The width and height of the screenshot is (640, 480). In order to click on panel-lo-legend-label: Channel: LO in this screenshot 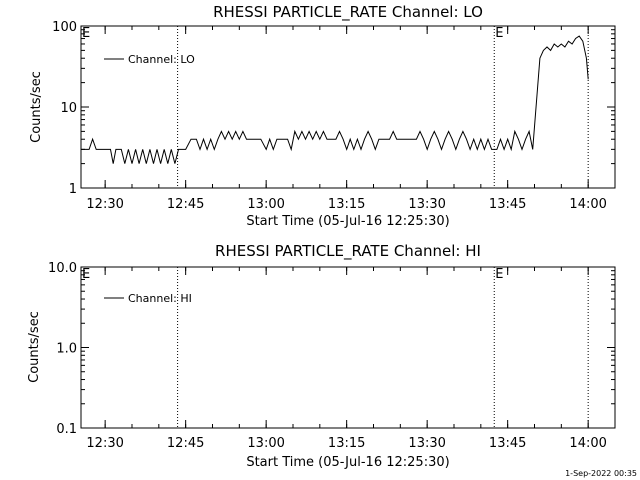, I will do `click(161, 59)`.